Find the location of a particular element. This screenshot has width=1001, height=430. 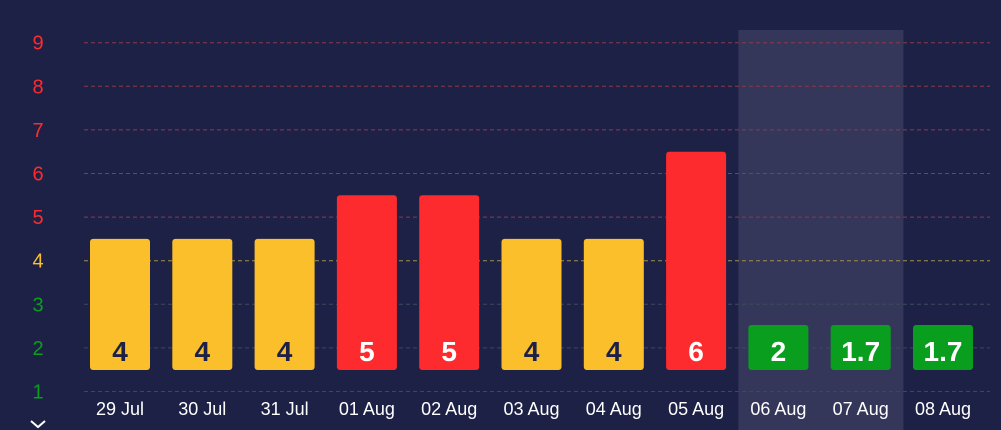

y-tick-label-7: 7 is located at coordinates (37, 131).